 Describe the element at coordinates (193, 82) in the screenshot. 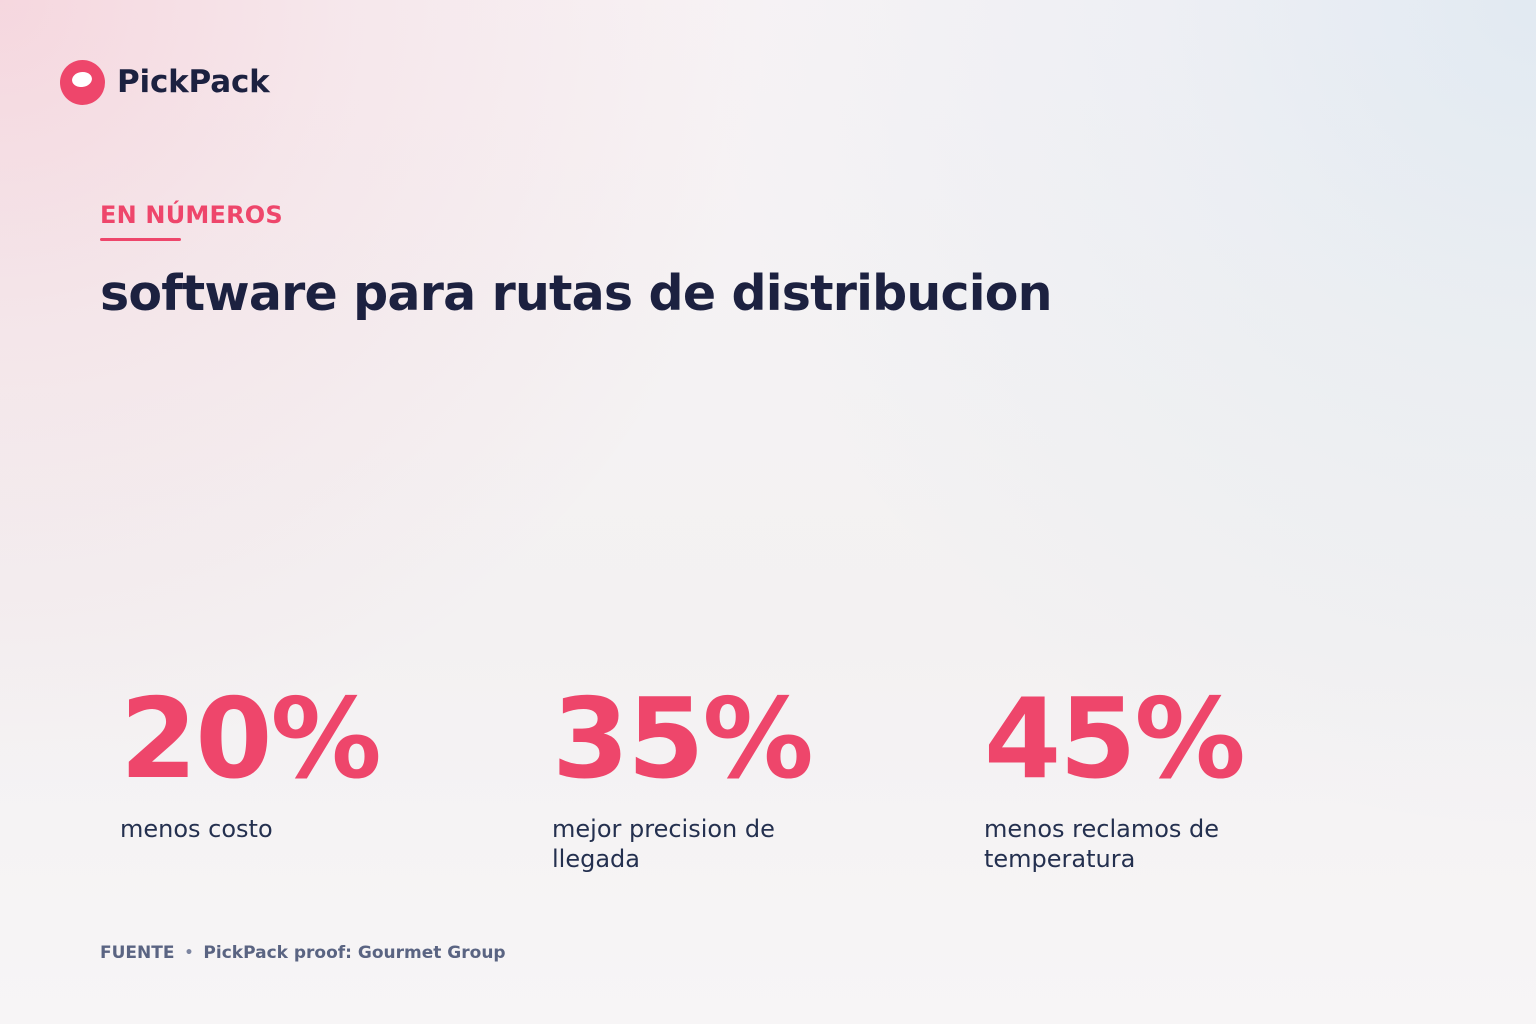

I see `brand-name: PickPack` at that location.